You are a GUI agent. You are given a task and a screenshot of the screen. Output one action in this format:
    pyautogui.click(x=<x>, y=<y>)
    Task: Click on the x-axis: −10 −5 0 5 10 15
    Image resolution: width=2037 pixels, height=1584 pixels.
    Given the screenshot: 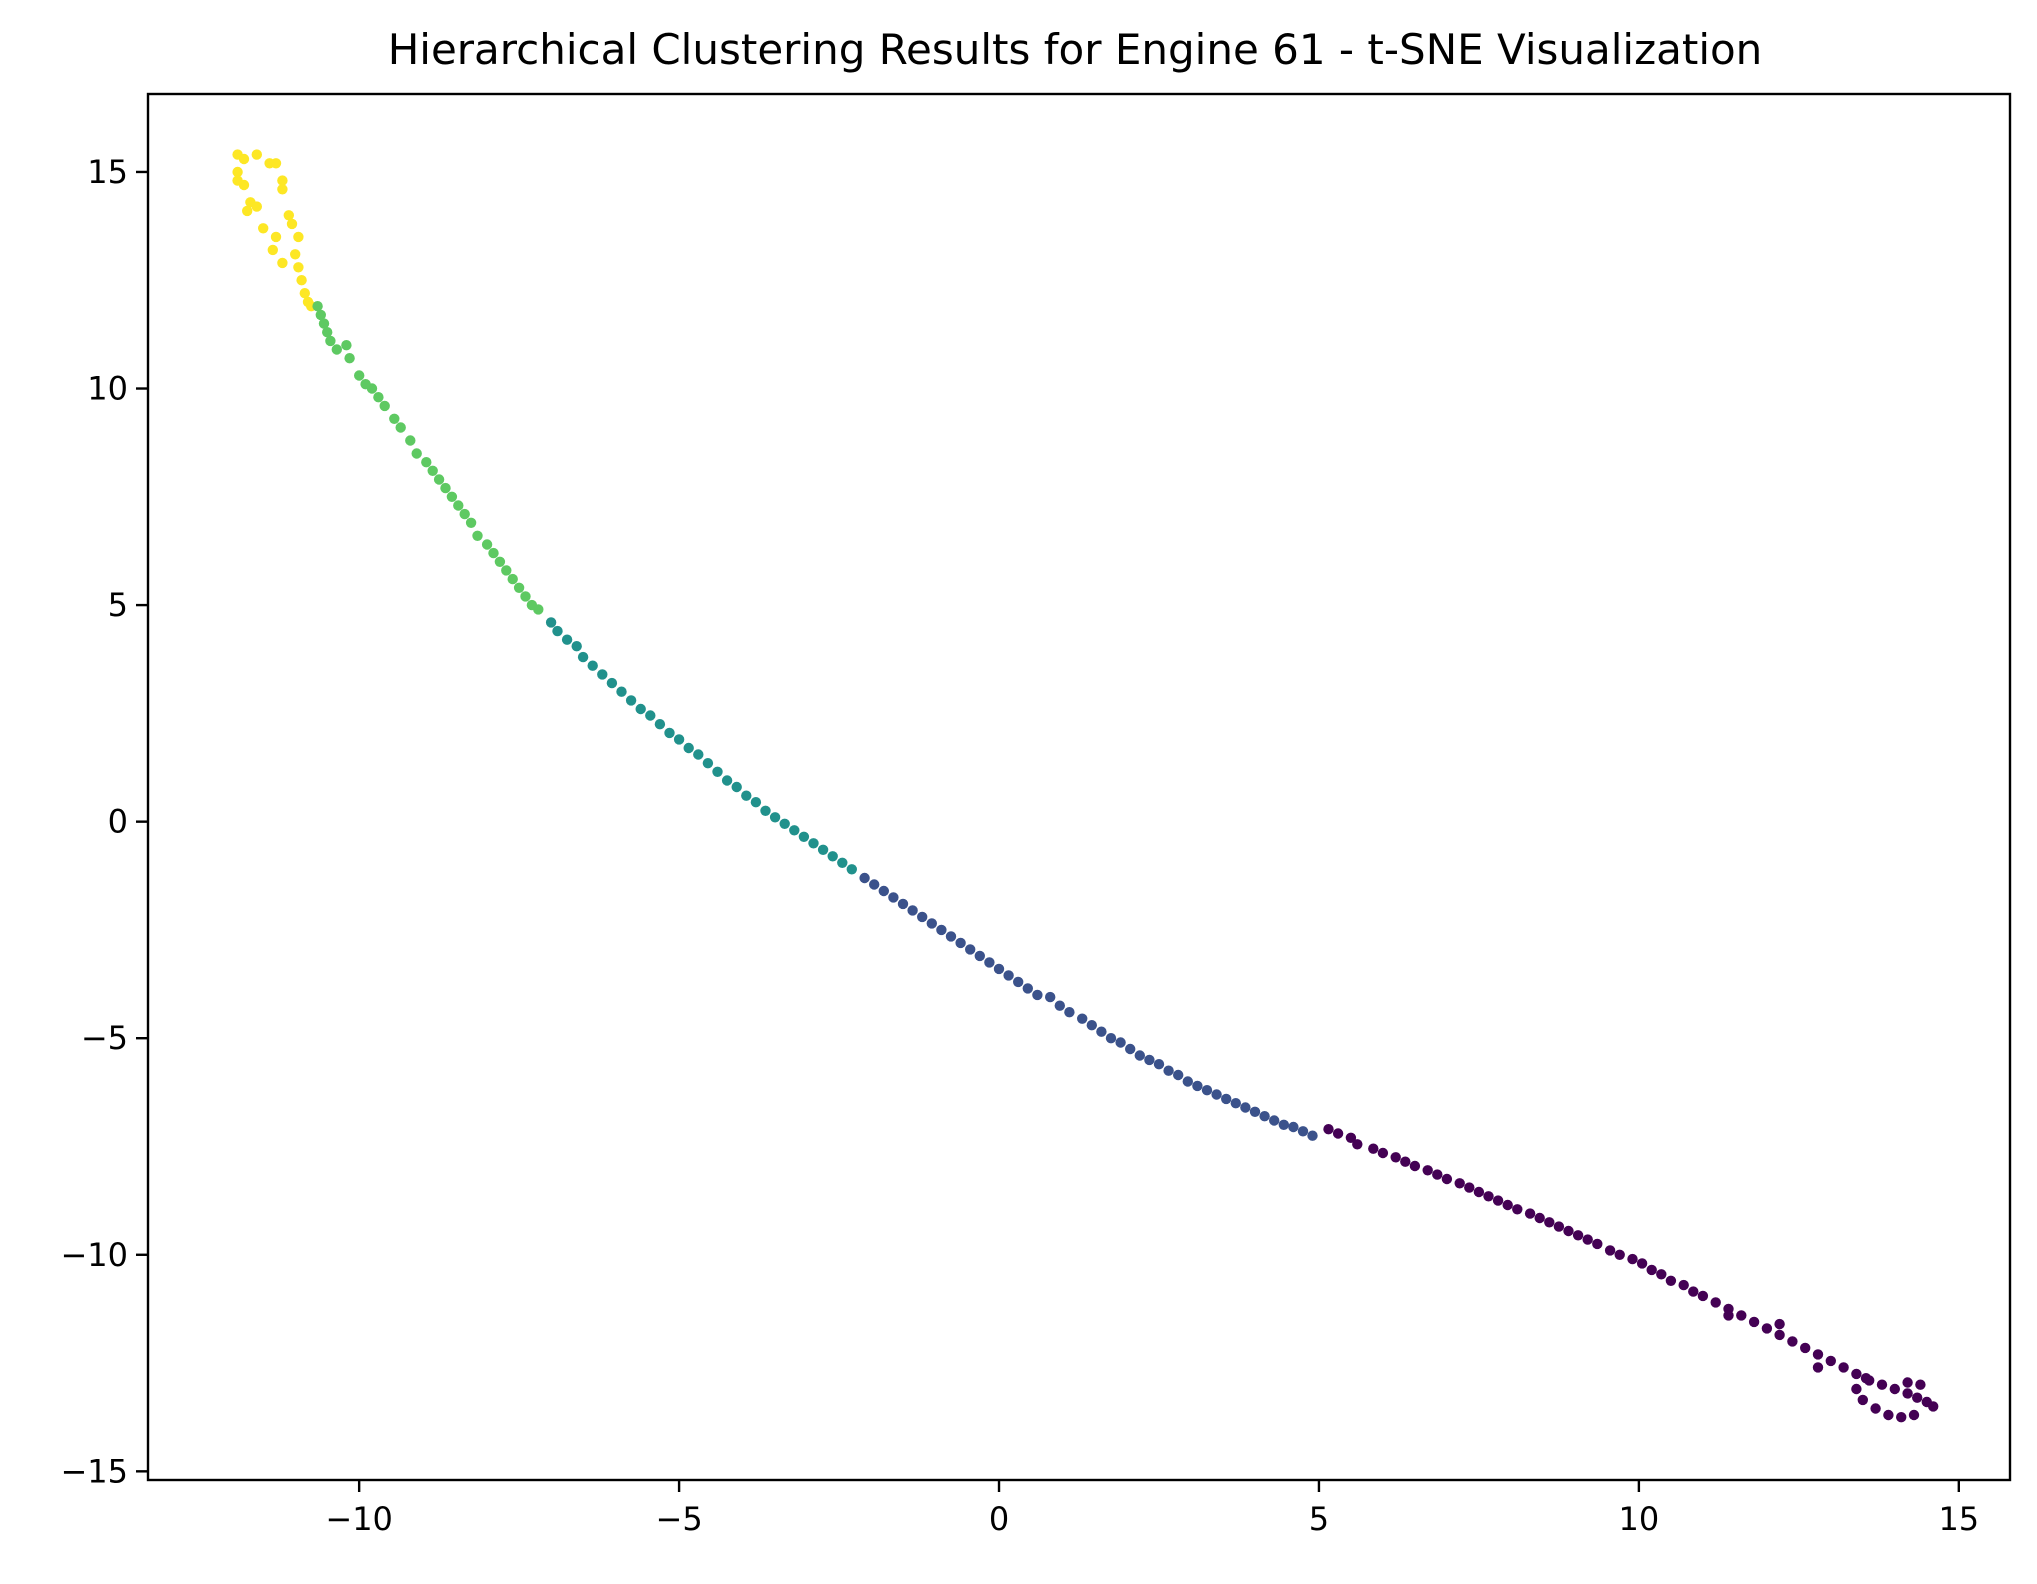 What is the action you would take?
    pyautogui.click(x=1152, y=1509)
    